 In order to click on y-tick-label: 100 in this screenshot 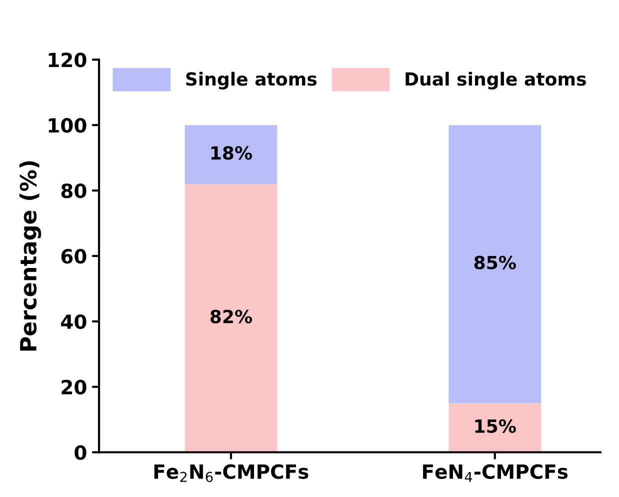, I will do `click(67, 125)`.